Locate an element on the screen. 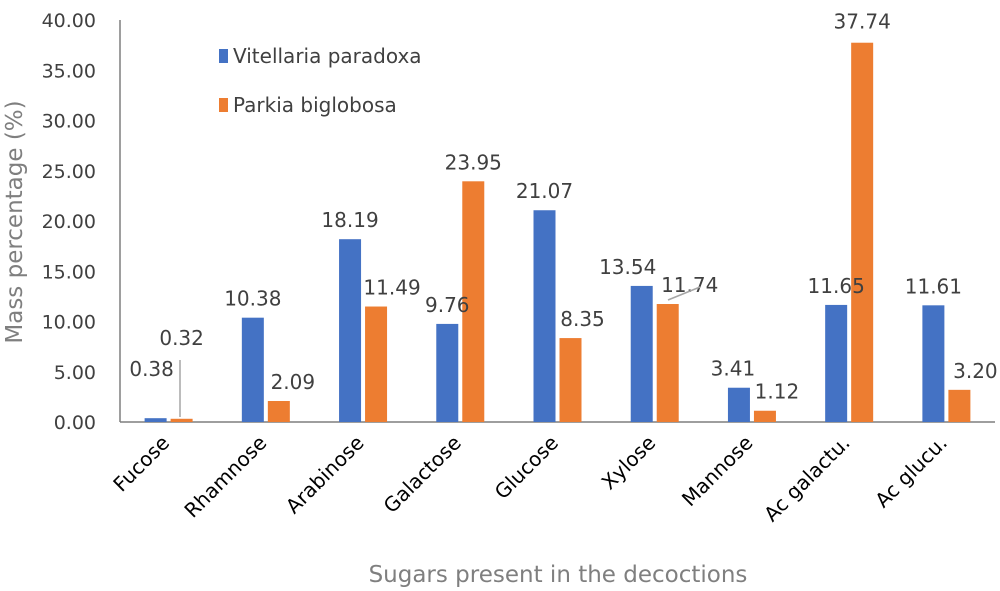 Image resolution: width=1000 pixels, height=591 pixels. bar-vitellaria-paradoxa-xylose is located at coordinates (641, 353).